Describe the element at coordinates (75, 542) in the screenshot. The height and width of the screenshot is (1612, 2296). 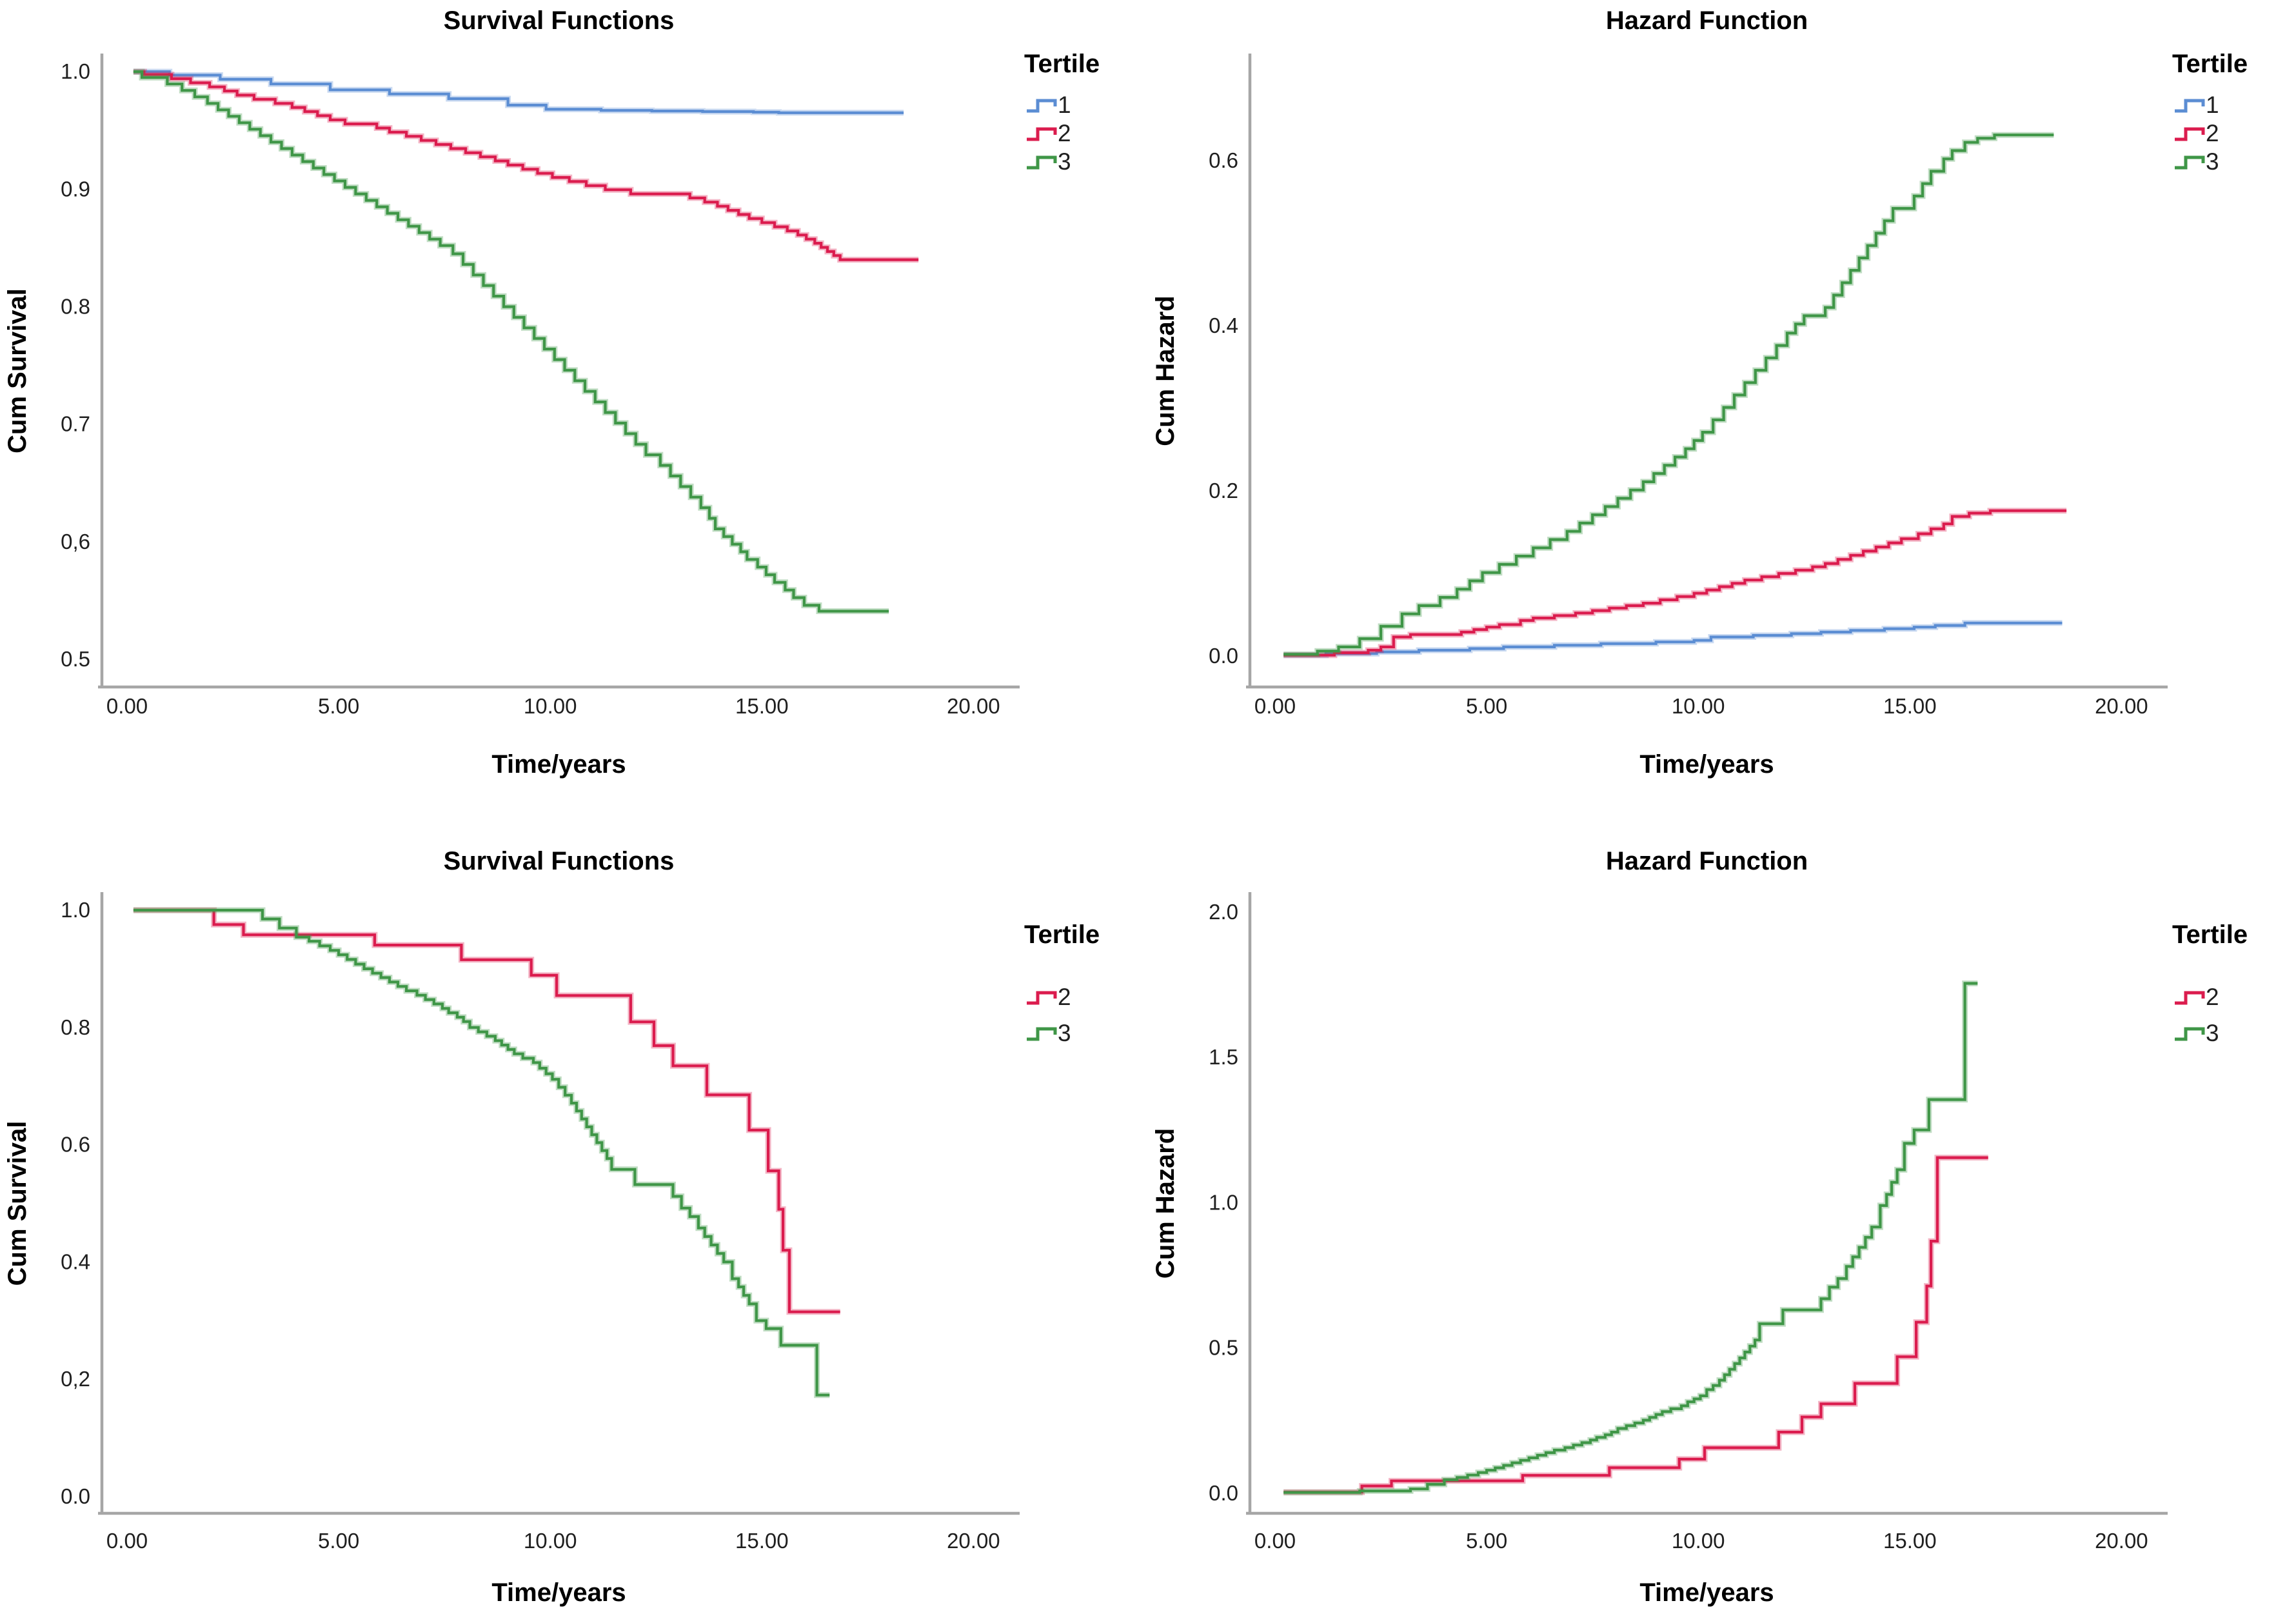
I see `y-tick-label: 0,6` at that location.